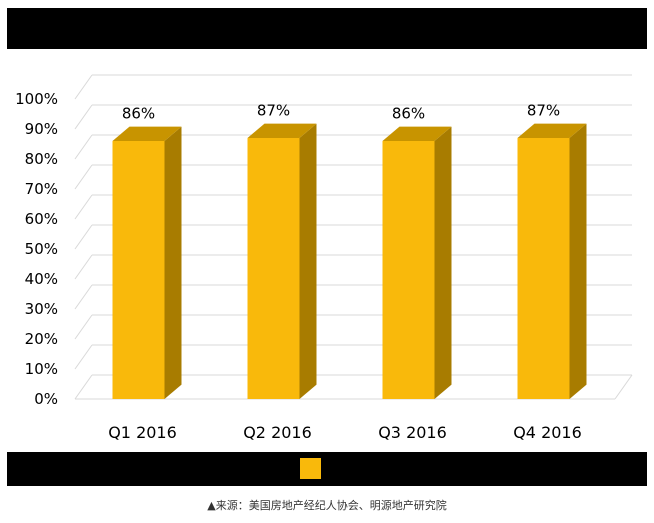  I want to click on legend-band, so click(327, 469).